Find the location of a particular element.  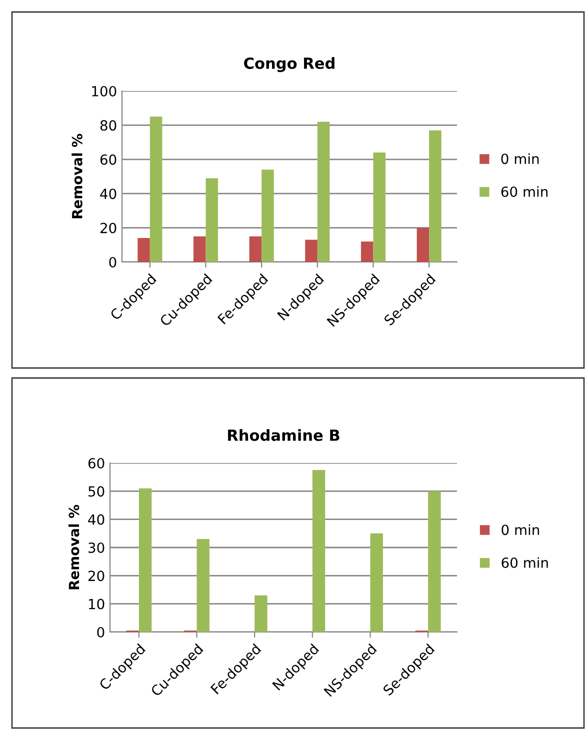

chart-title: Congo Red is located at coordinates (289, 64).